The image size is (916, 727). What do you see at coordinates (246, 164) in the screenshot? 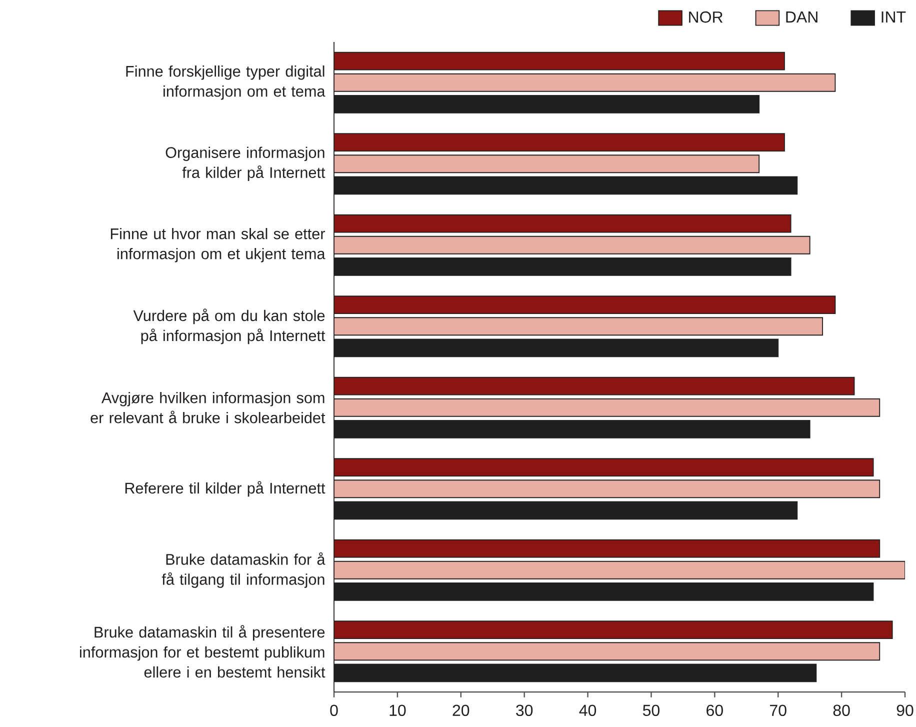
I see `y-tick-label: Organisere informasjon fra kilder på Internett` at bounding box center [246, 164].